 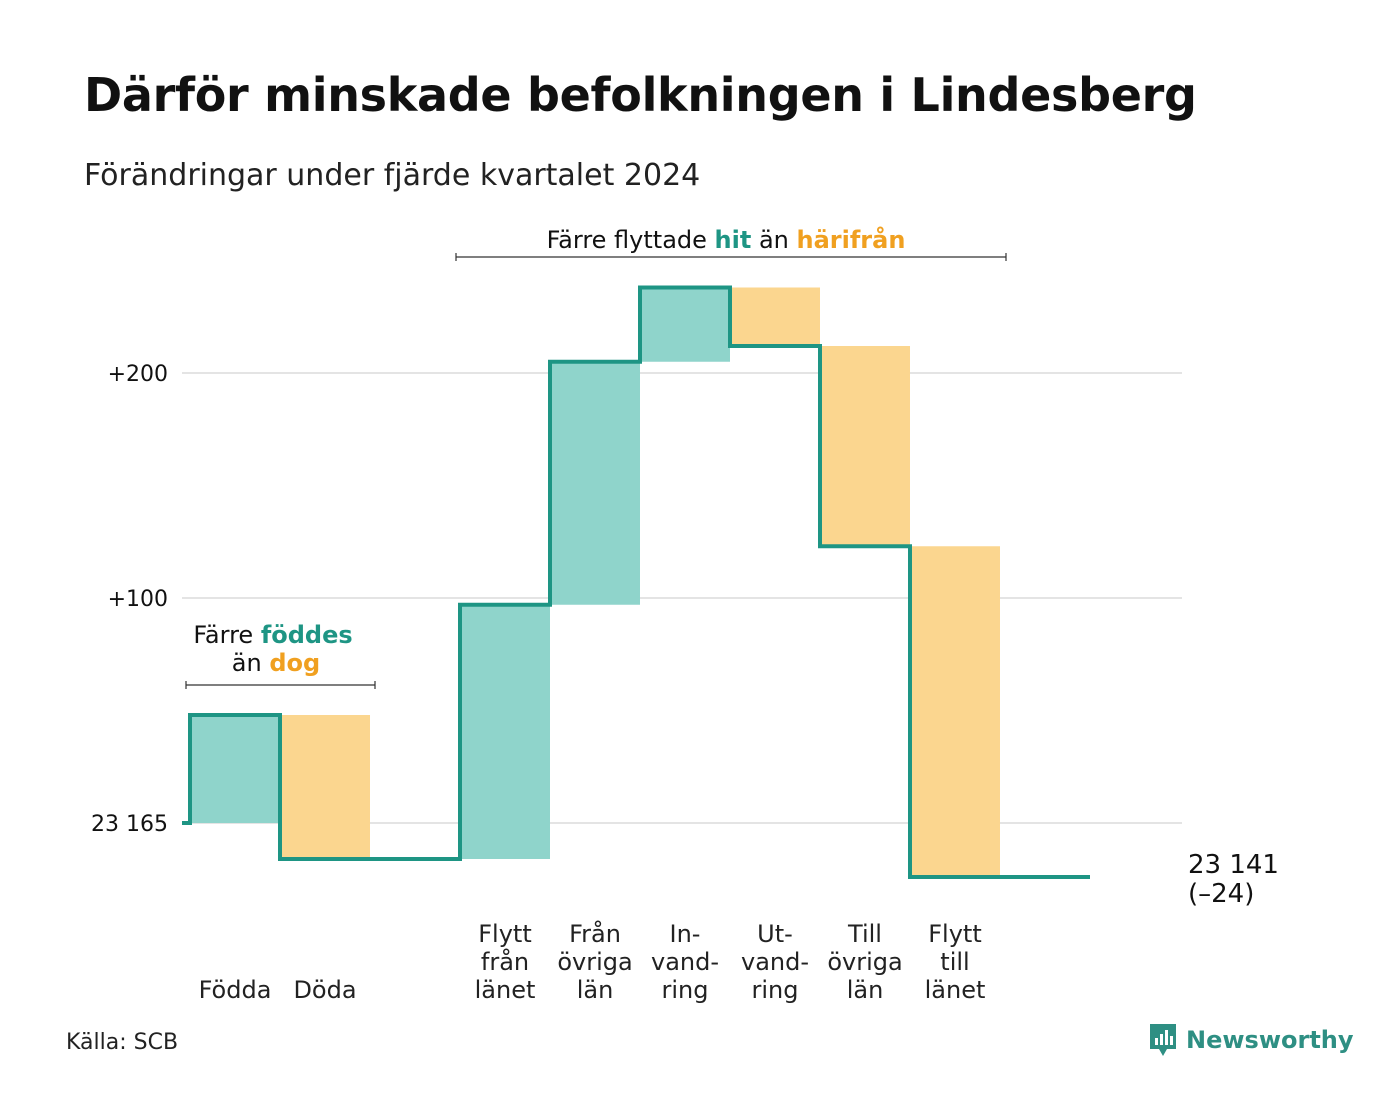 What do you see at coordinates (392, 175) in the screenshot?
I see `chart-subtitle: Förändringar under fjärde kvartalet 2024` at bounding box center [392, 175].